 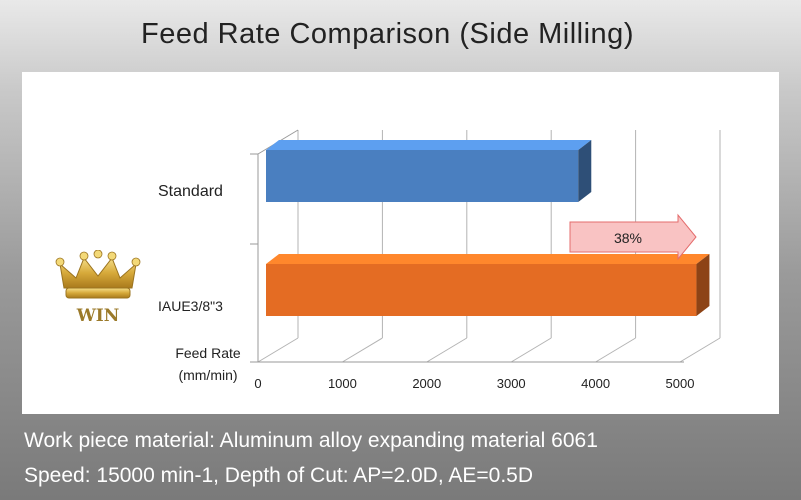 What do you see at coordinates (387, 34) in the screenshot?
I see `page-title: Feed Rate Comparison (Side Milling)` at bounding box center [387, 34].